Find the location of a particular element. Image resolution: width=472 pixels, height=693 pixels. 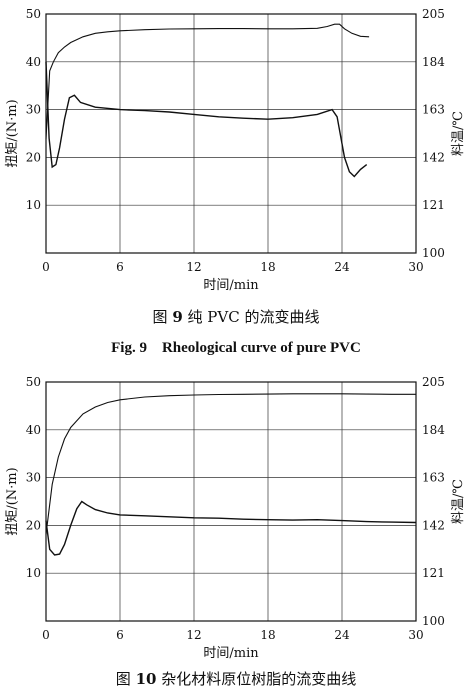

caption-number: 9 is located at coordinates (177, 317).